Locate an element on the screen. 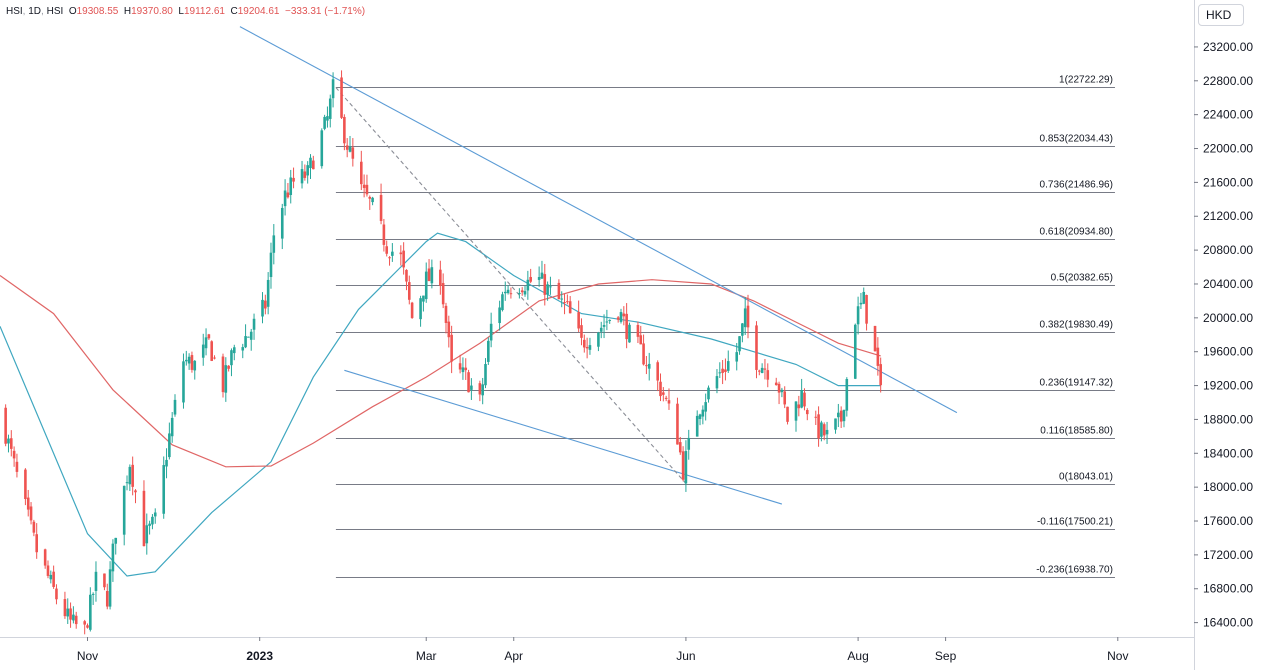 The image size is (1268, 670). fib-level-label: 0.382(19830.49) is located at coordinates (1076, 325).